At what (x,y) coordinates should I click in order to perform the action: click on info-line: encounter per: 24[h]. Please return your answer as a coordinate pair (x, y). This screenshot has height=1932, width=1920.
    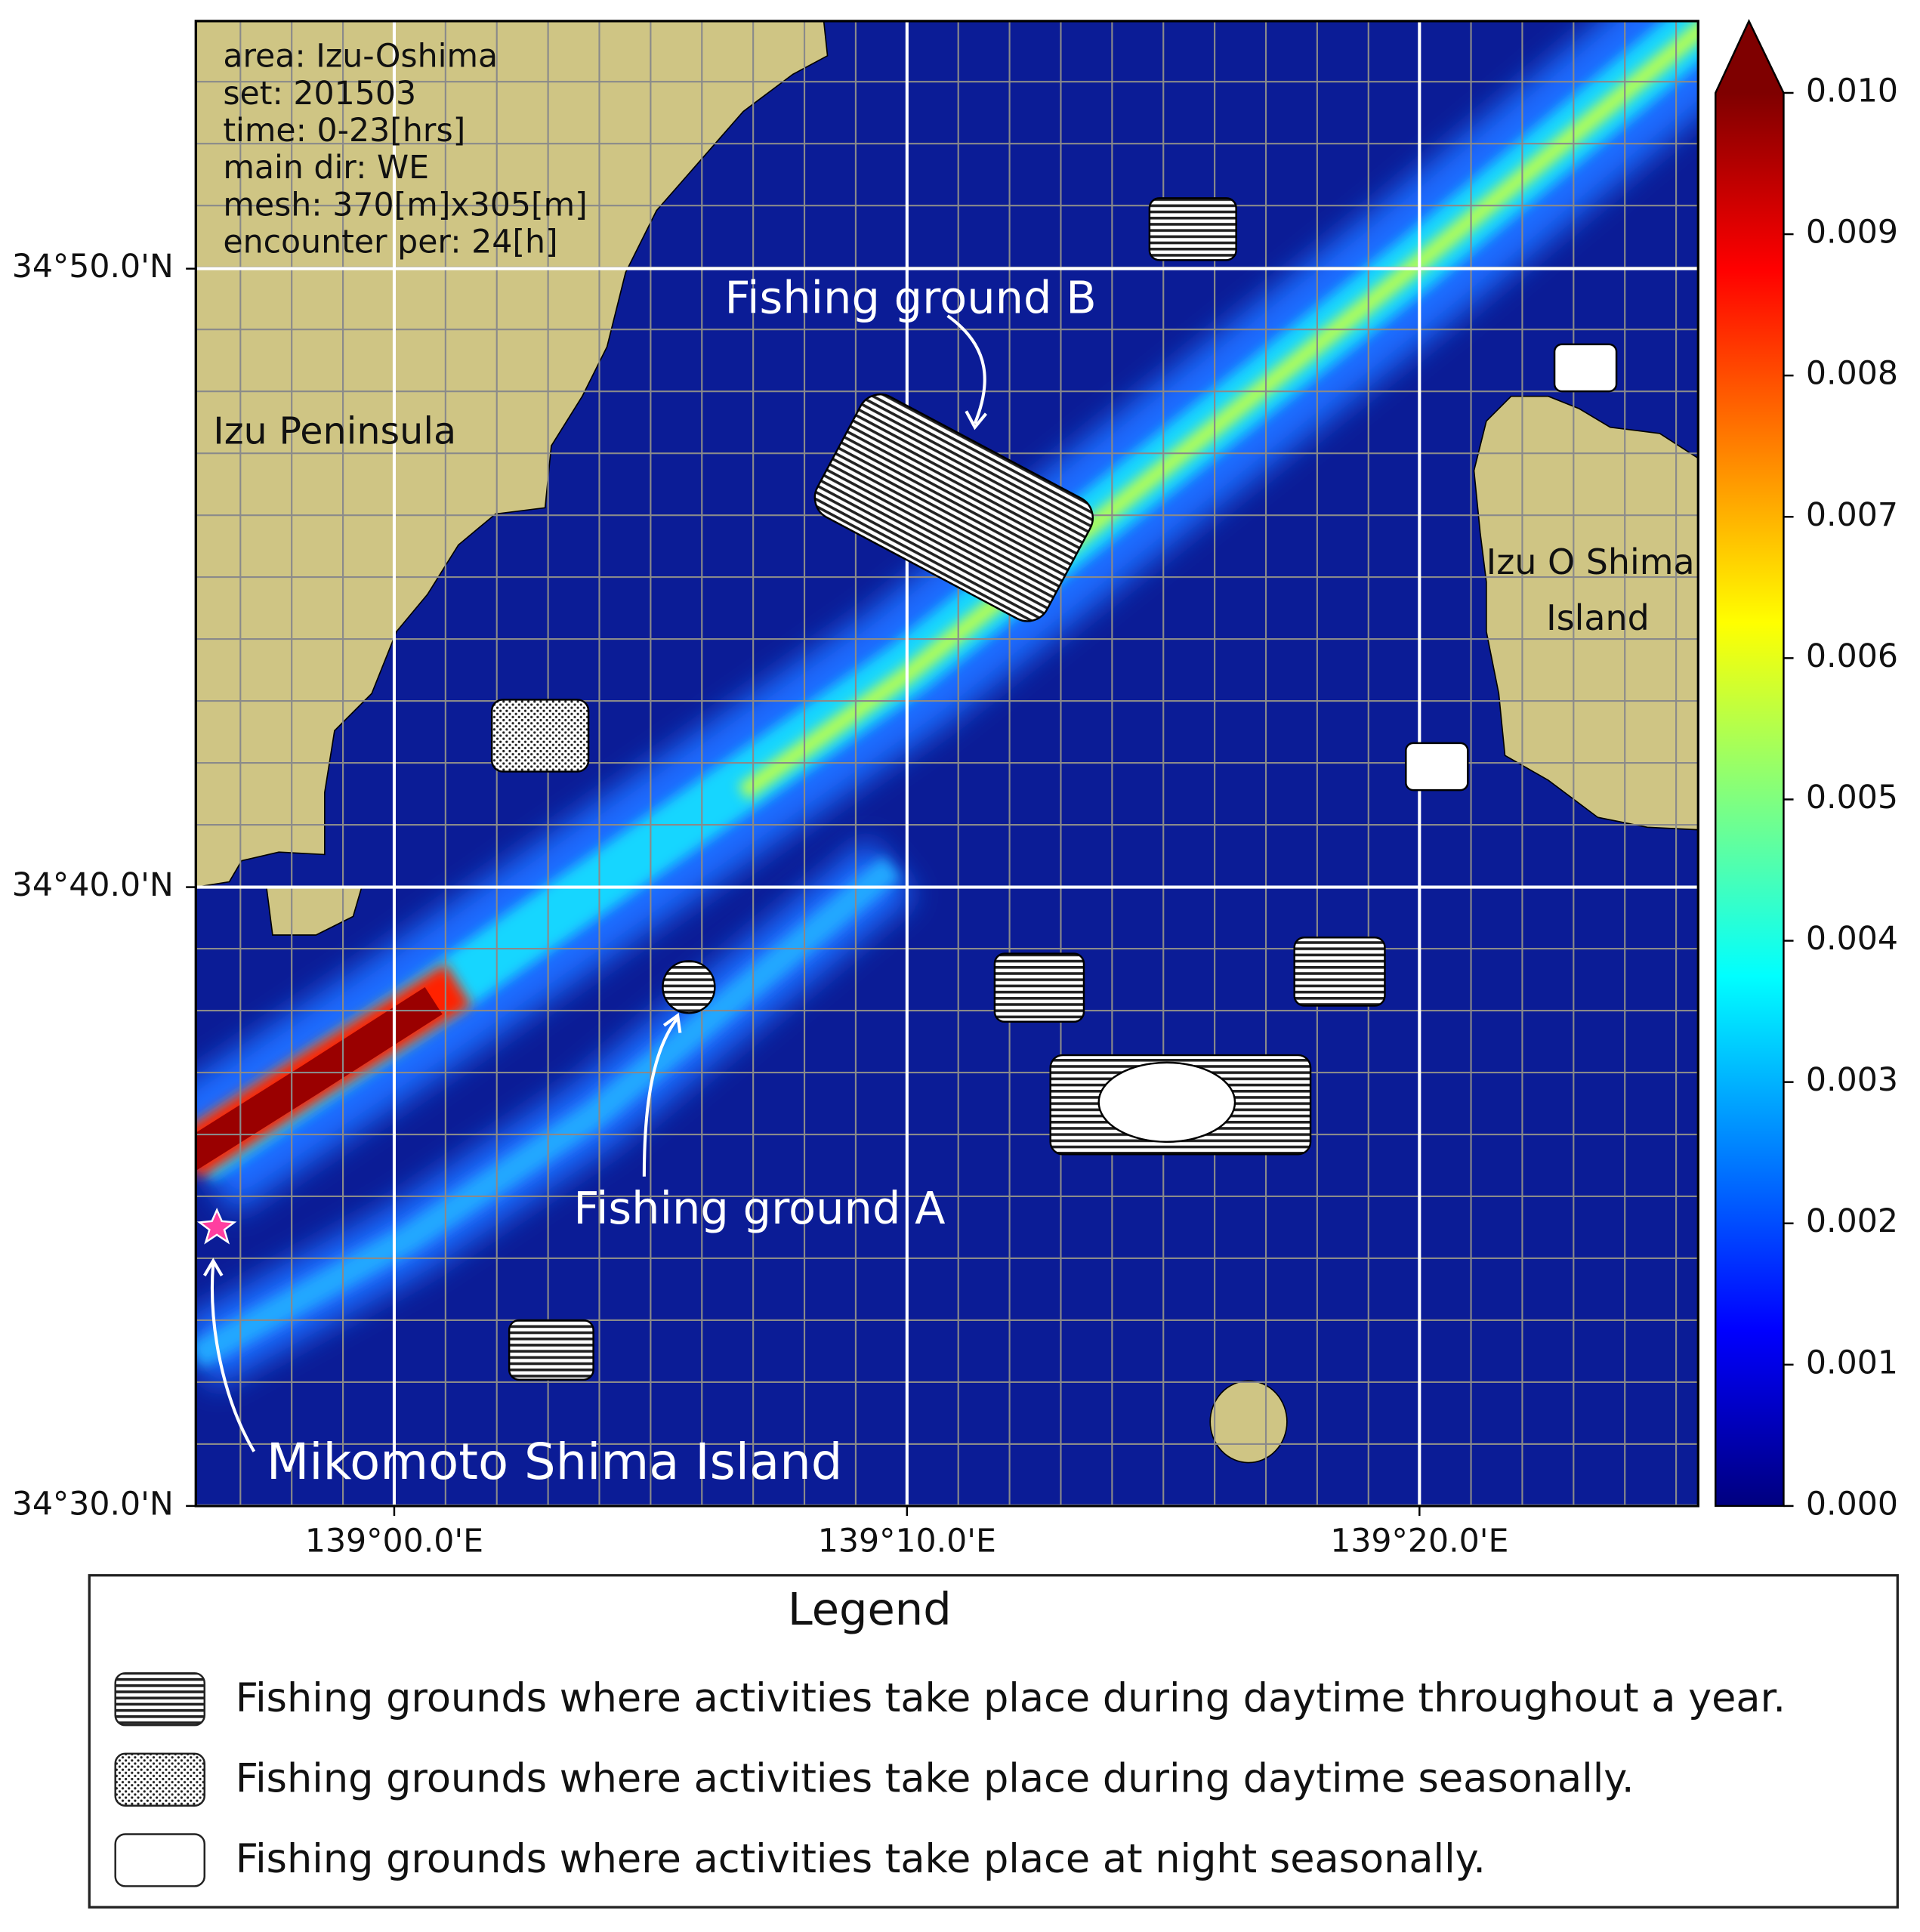
    Looking at the image, I should click on (390, 243).